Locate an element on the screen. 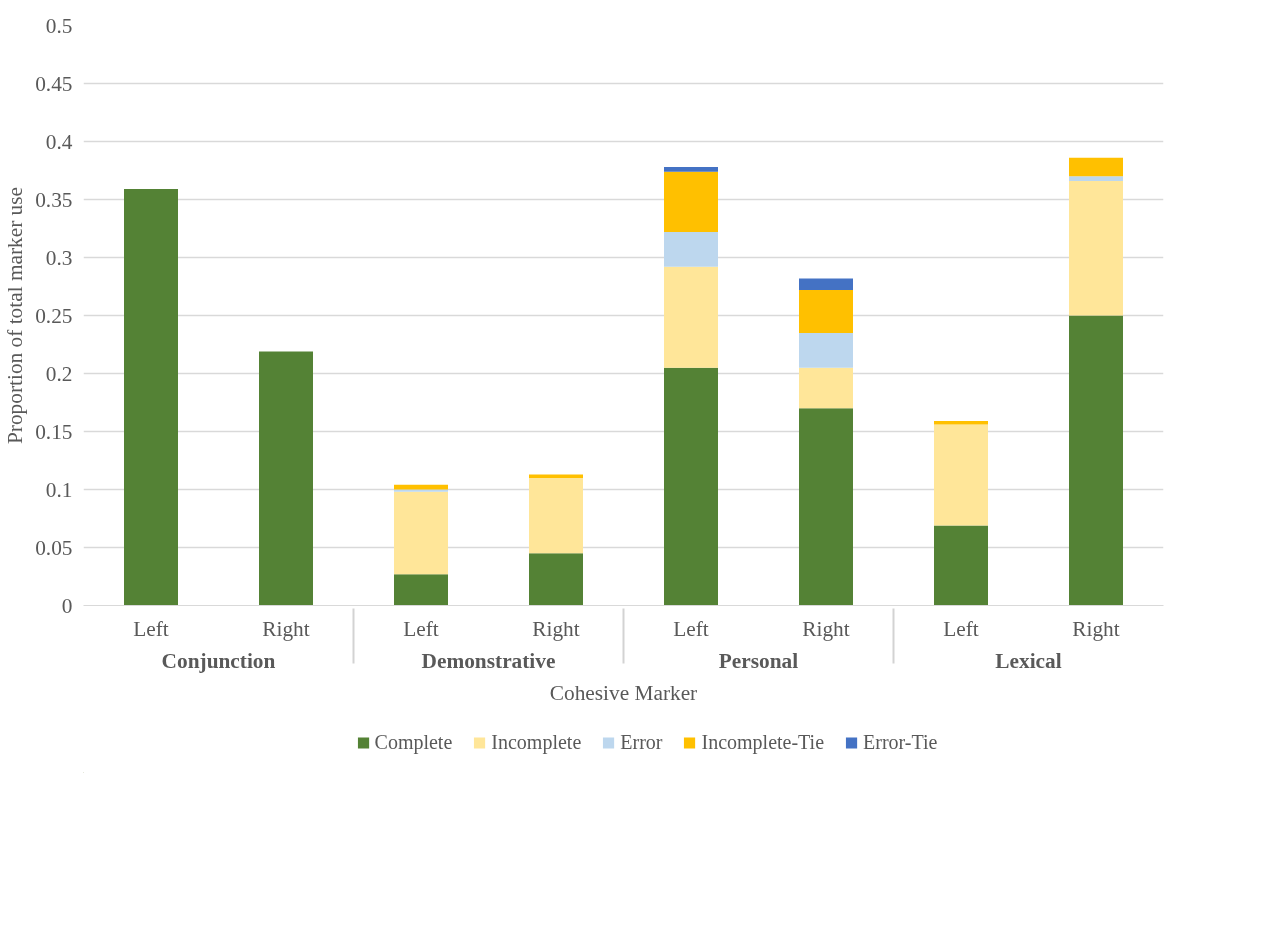 This screenshot has height=946, width=1264. y-tick-label: 0.15 is located at coordinates (54, 431).